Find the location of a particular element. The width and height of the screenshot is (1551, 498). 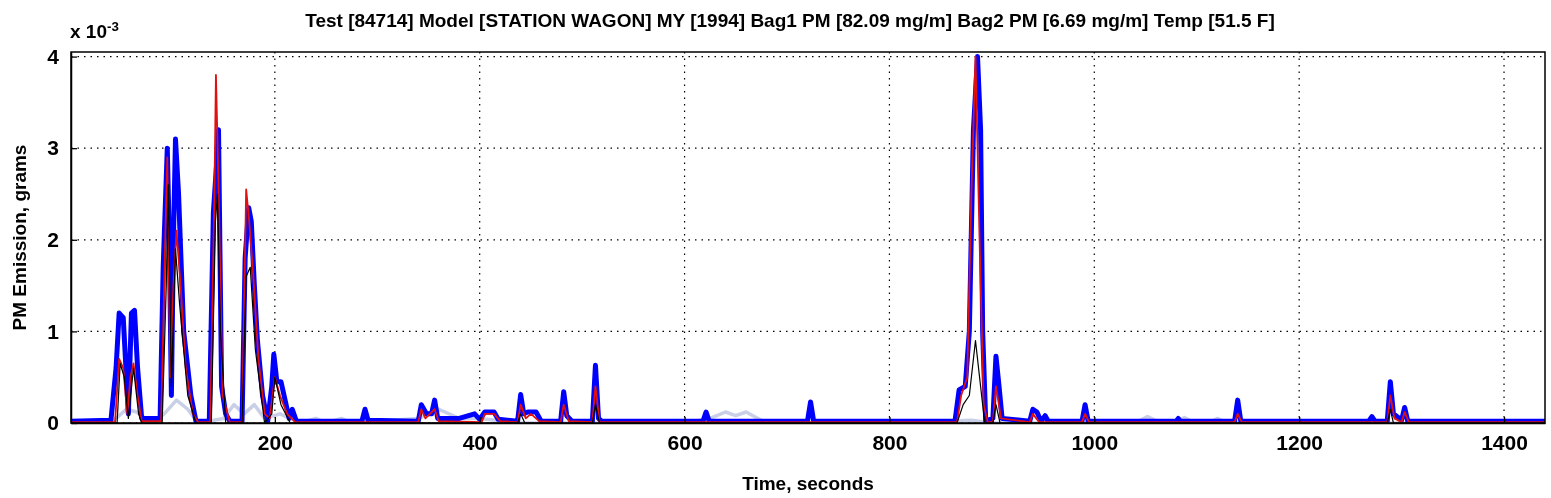

x-tick-label: 1200 is located at coordinates (1300, 442).